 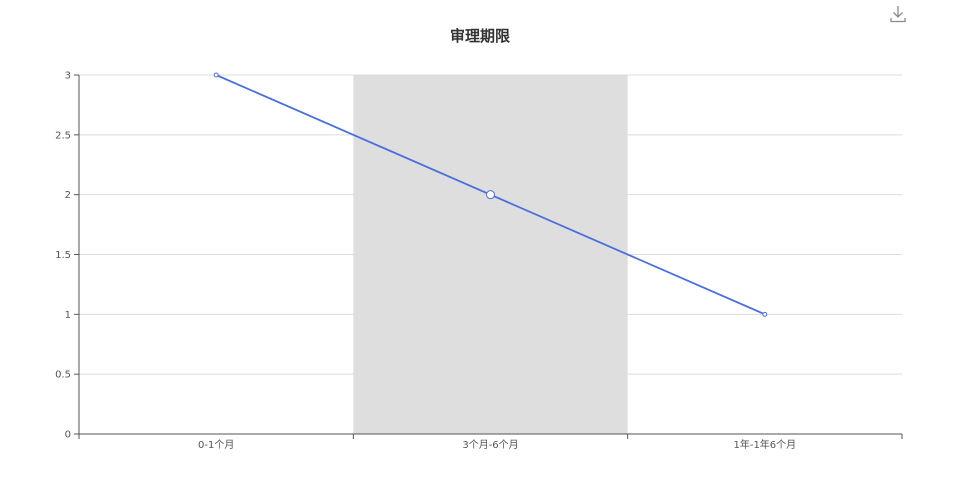 What do you see at coordinates (490, 445) in the screenshot?
I see `x-tick-label: 3个月-6个月` at bounding box center [490, 445].